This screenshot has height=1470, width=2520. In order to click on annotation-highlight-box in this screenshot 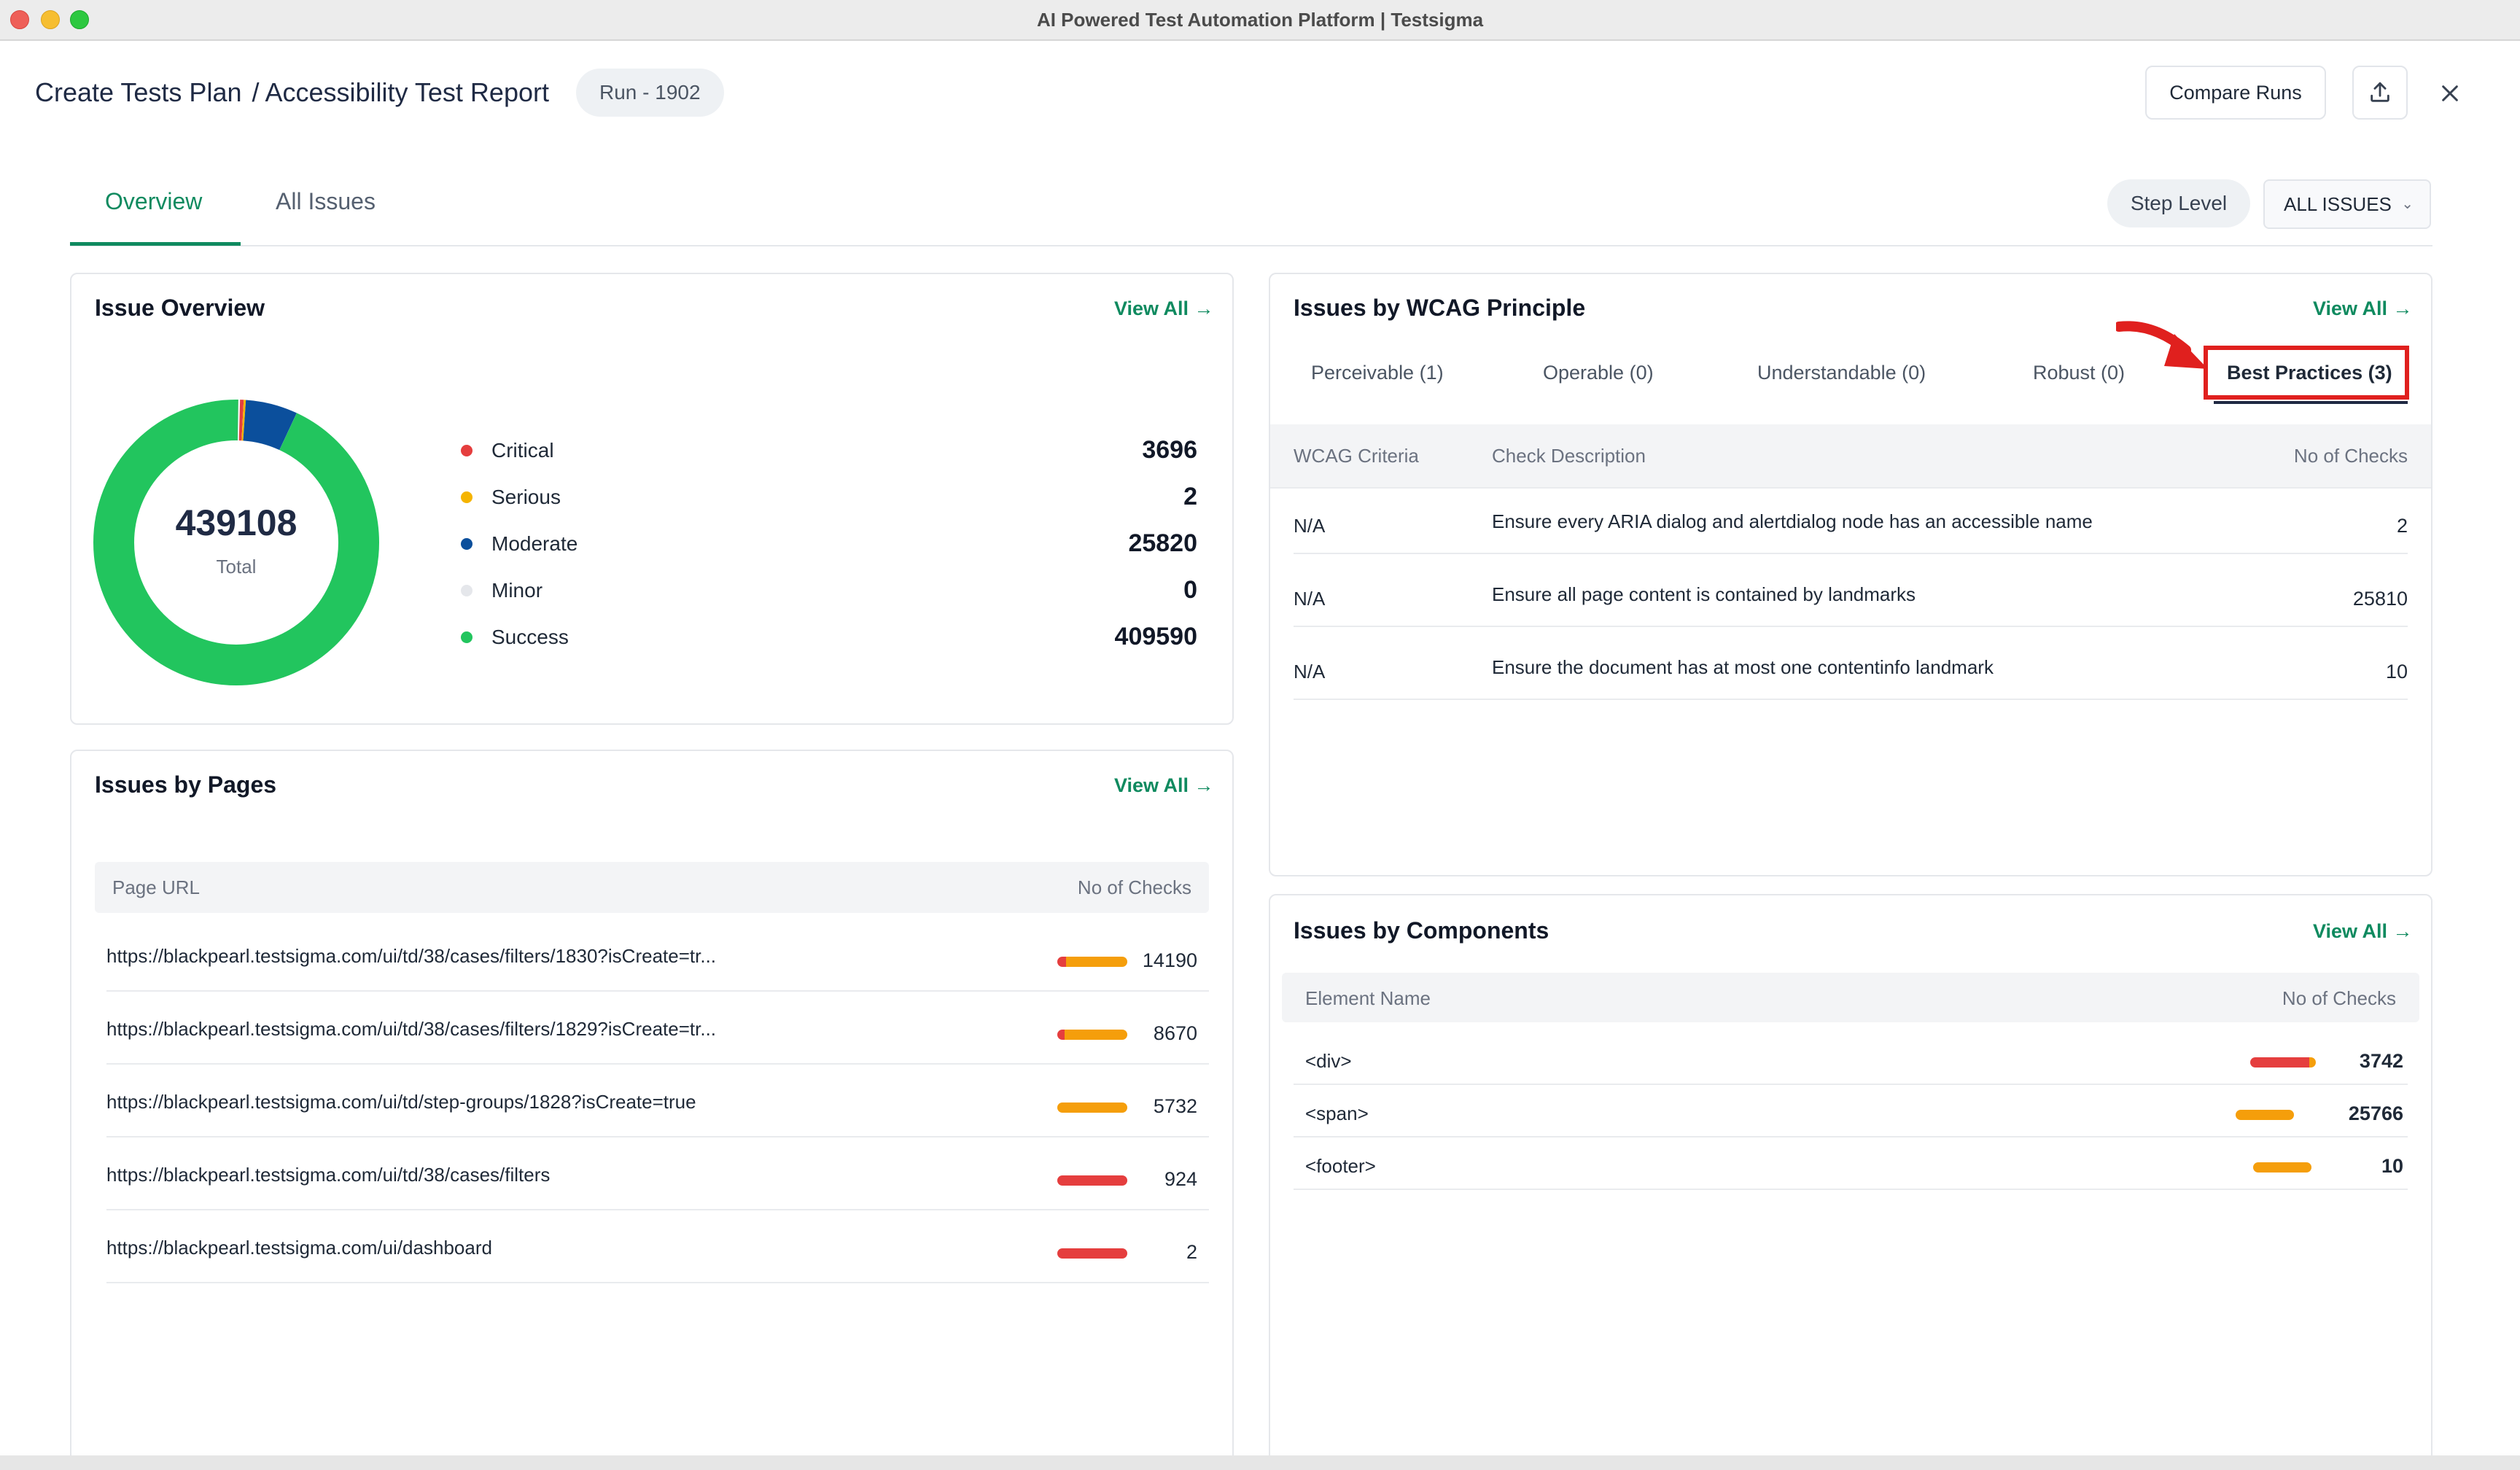, I will do `click(2306, 373)`.